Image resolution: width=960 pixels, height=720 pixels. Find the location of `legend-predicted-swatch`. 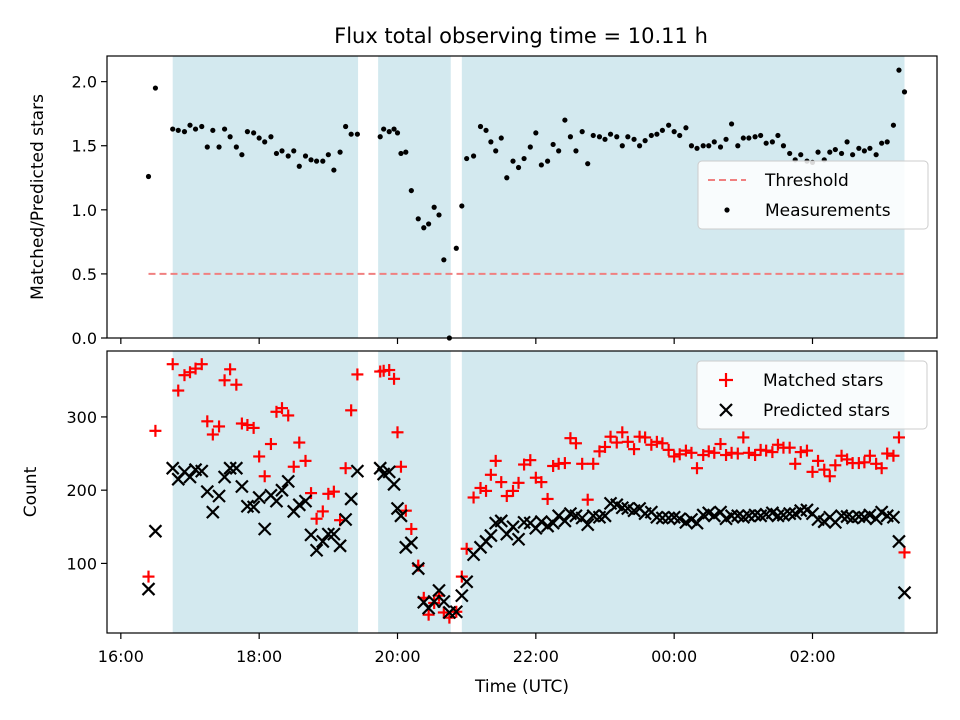

legend-predicted-swatch is located at coordinates (726, 410).